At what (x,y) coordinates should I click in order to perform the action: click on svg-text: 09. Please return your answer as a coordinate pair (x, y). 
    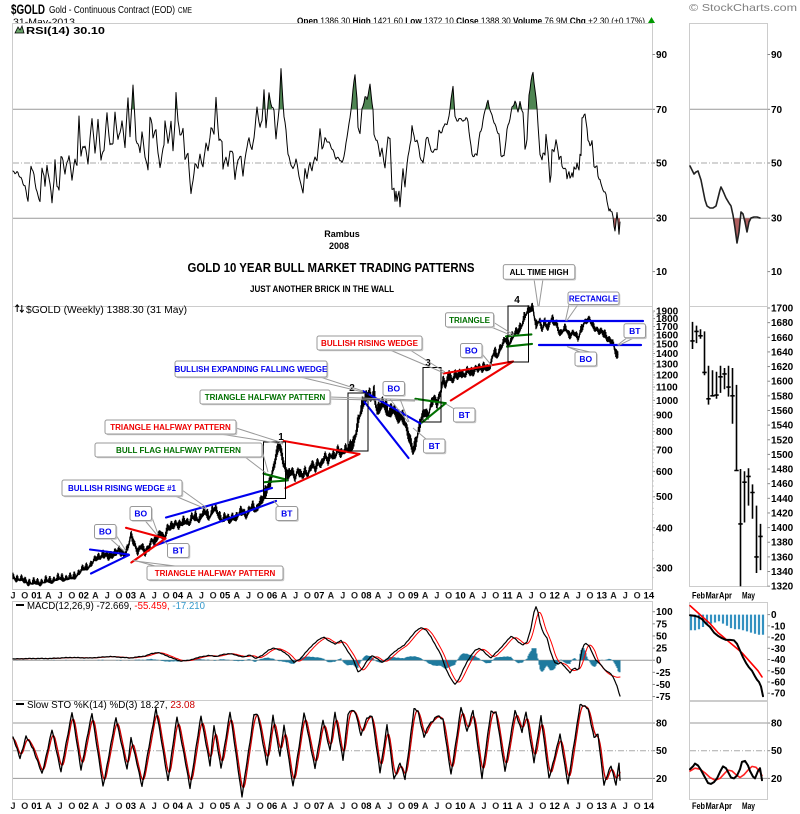
    Looking at the image, I should click on (413, 596).